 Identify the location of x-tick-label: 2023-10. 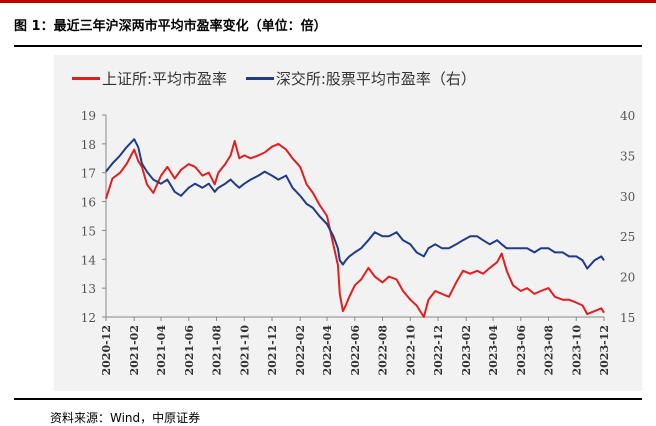
(576, 350).